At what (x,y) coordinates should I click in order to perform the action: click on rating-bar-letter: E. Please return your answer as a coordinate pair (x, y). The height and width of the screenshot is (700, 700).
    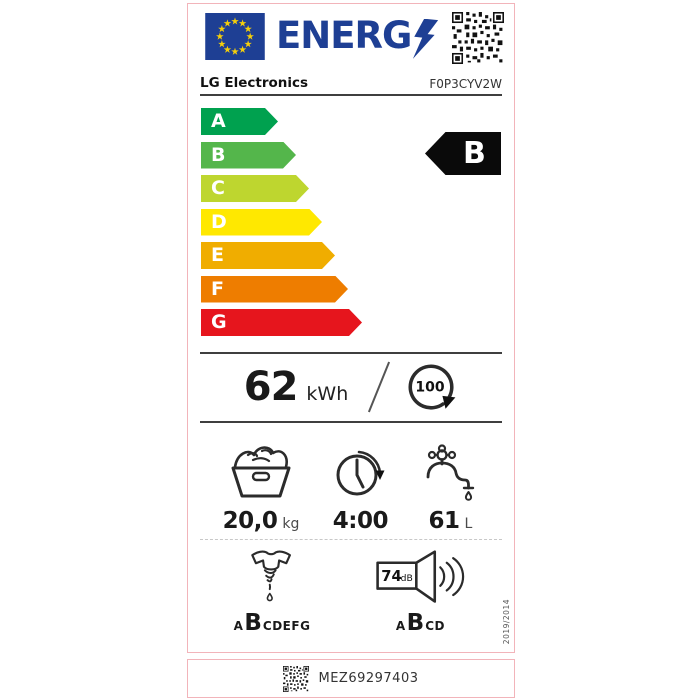
    Looking at the image, I should click on (217, 255).